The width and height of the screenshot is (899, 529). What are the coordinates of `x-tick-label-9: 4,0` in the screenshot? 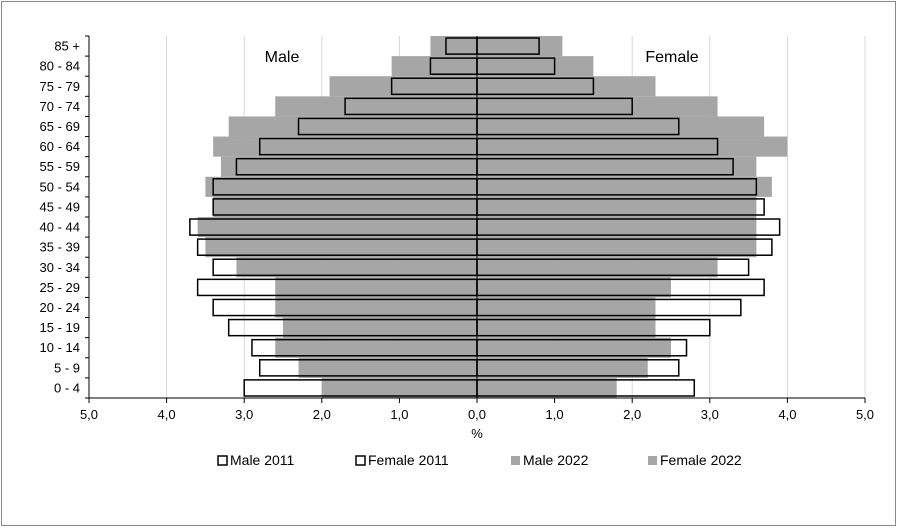 It's located at (787, 414).